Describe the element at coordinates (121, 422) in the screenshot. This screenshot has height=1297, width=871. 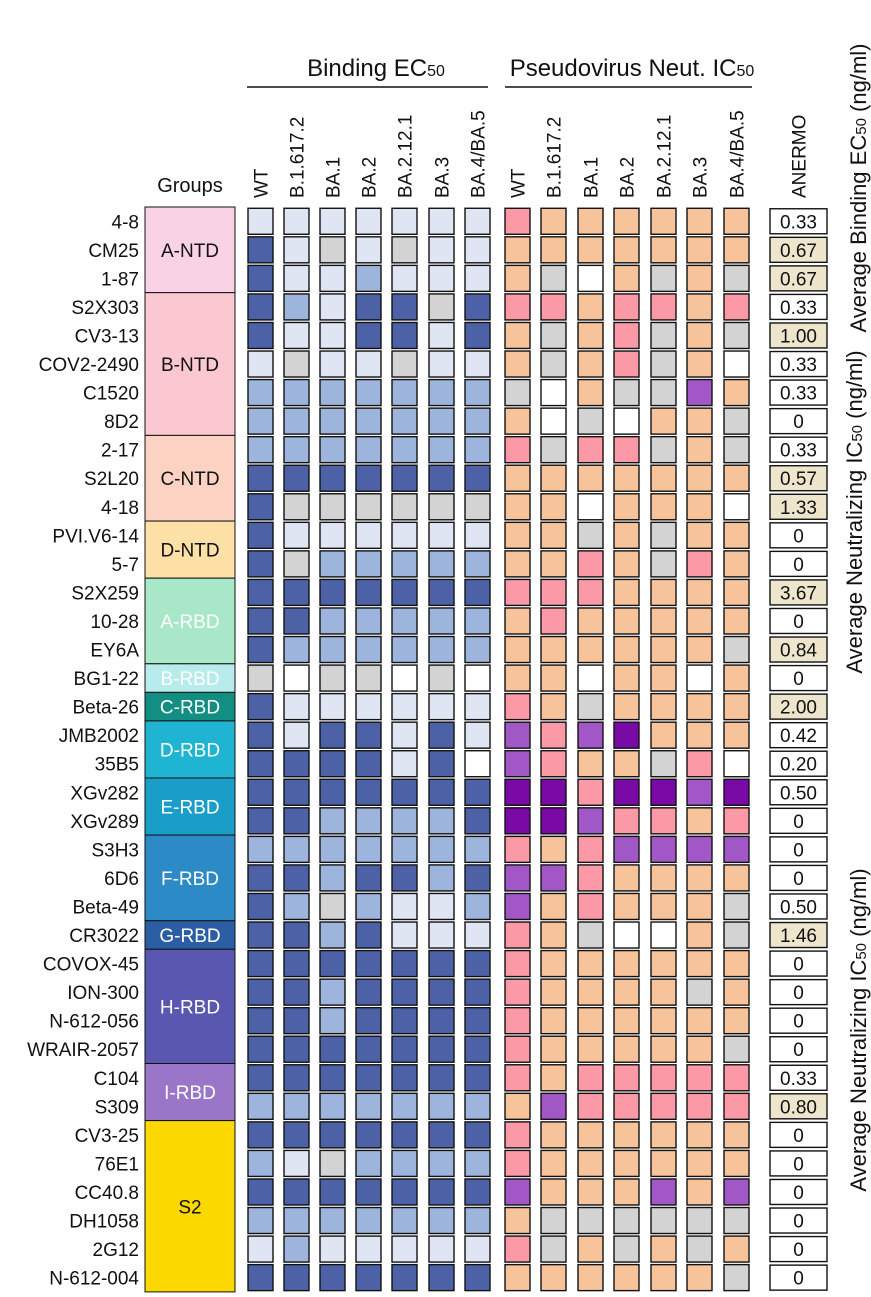
I see `antibody-label: 8D2` at that location.